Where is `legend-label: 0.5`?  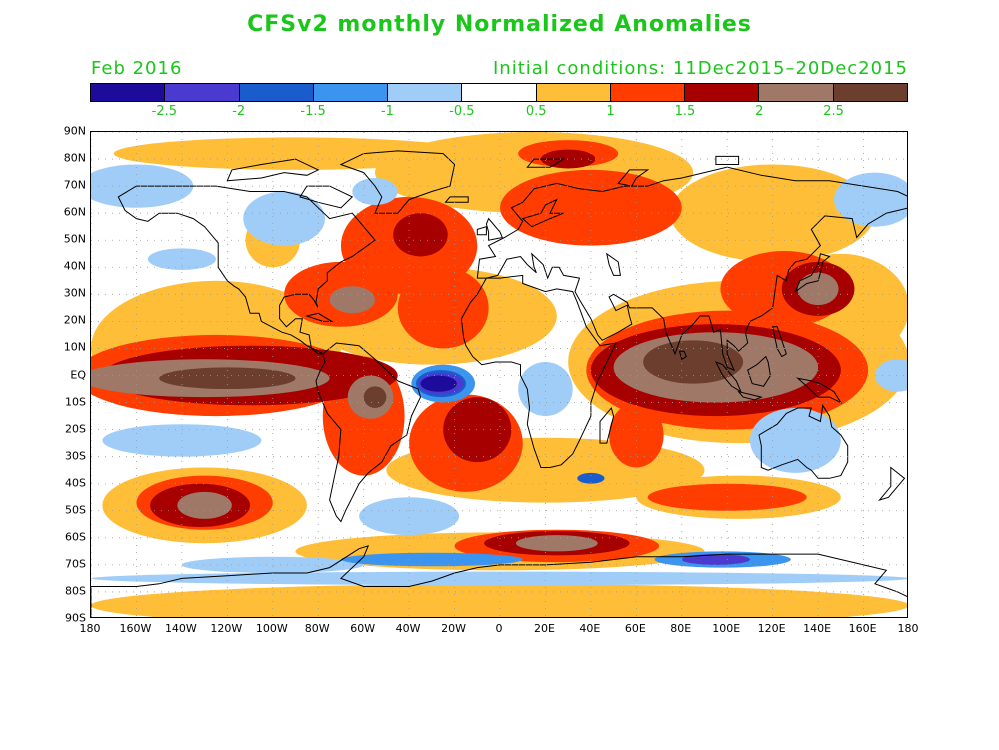 legend-label: 0.5 is located at coordinates (536, 111).